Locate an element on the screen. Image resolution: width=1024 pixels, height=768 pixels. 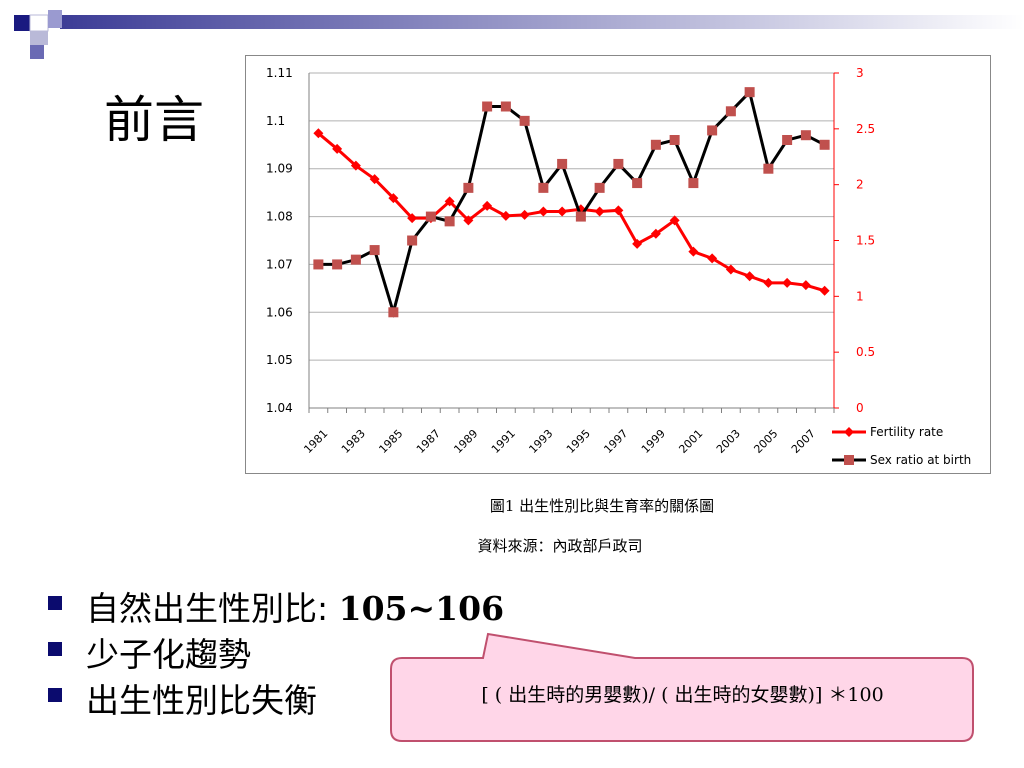
y-left-tick-label: 1.09 is located at coordinates (279, 169).